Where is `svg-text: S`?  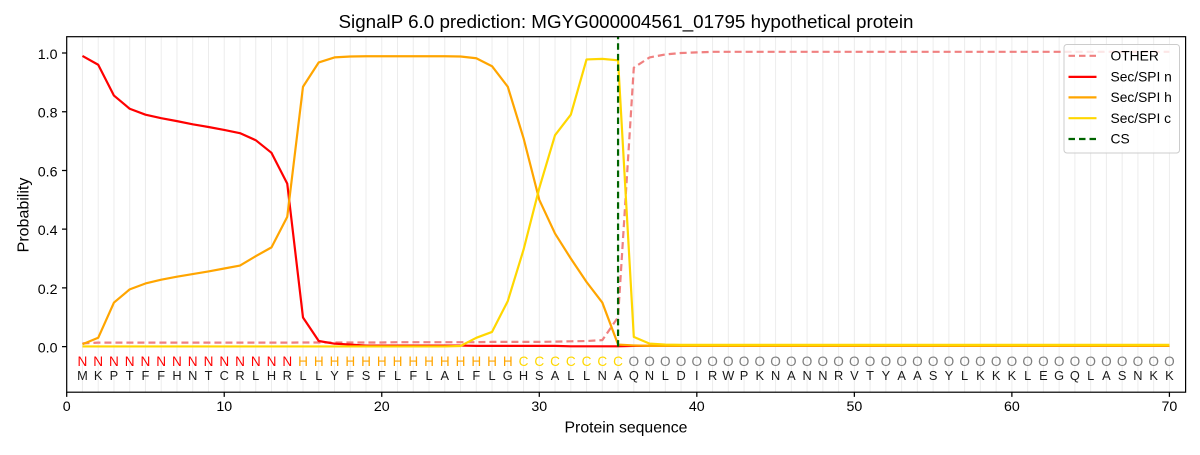 svg-text: S is located at coordinates (933, 375).